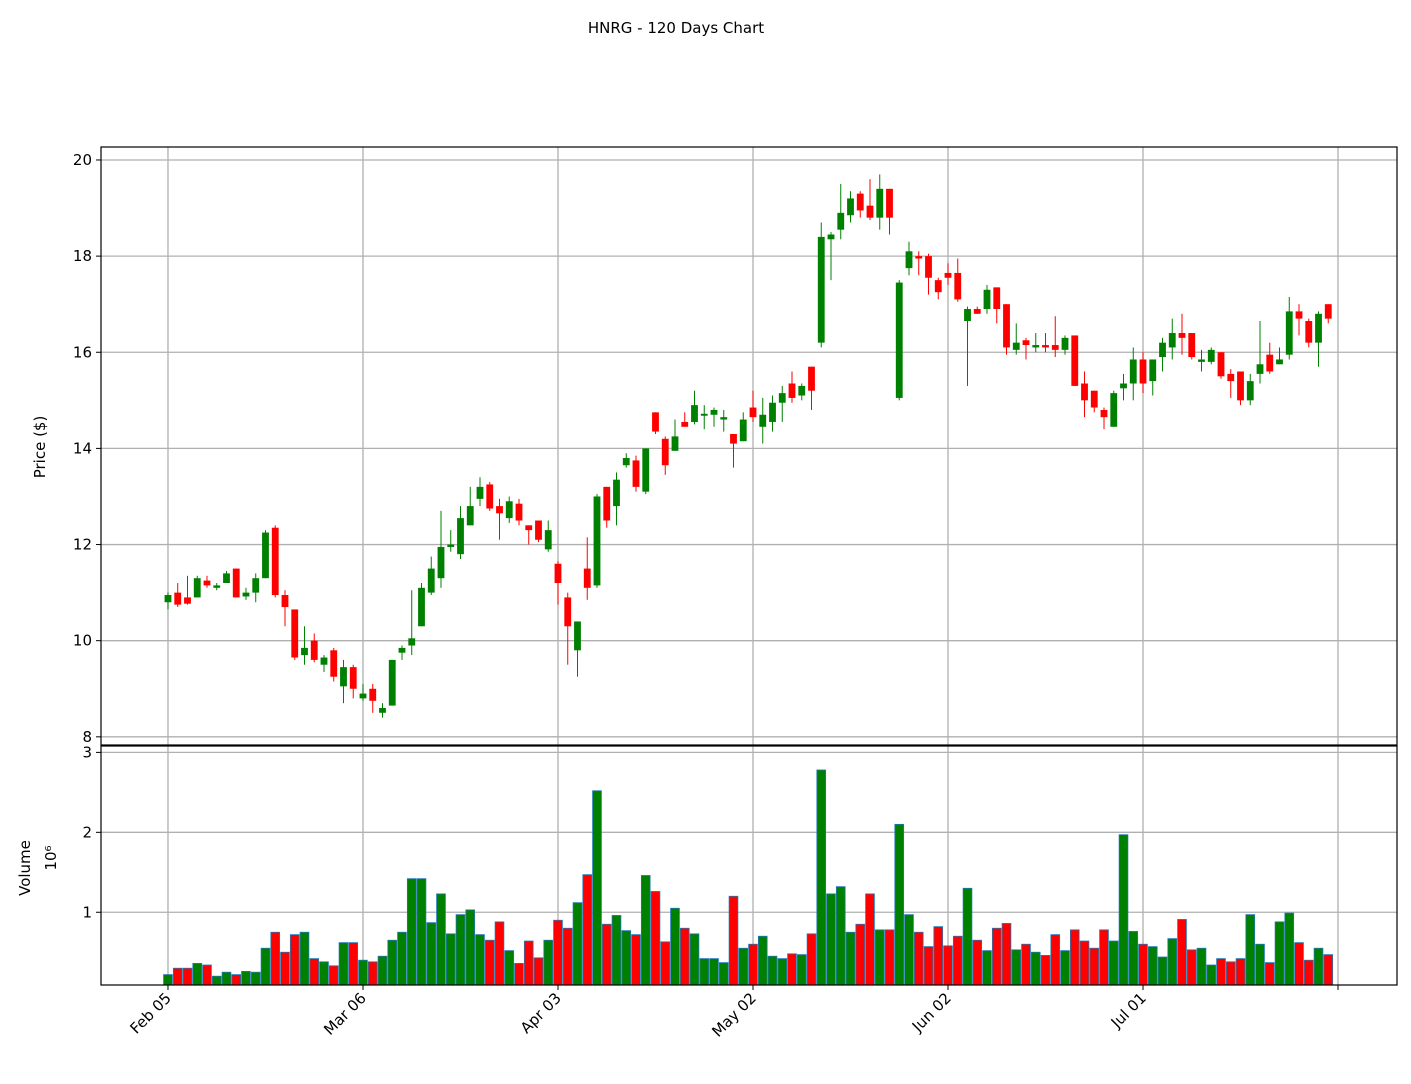 Image resolution: width=1411 pixels, height=1084 pixels. Describe the element at coordinates (51, 857) in the screenshot. I see `volume-scale-label: 10⁶` at that location.